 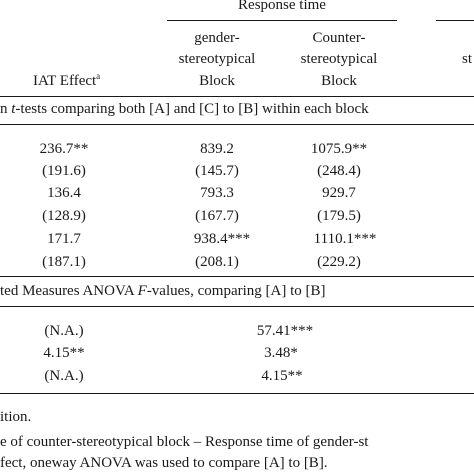 I want to click on iat-cell: 171.7, so click(x=64, y=239).